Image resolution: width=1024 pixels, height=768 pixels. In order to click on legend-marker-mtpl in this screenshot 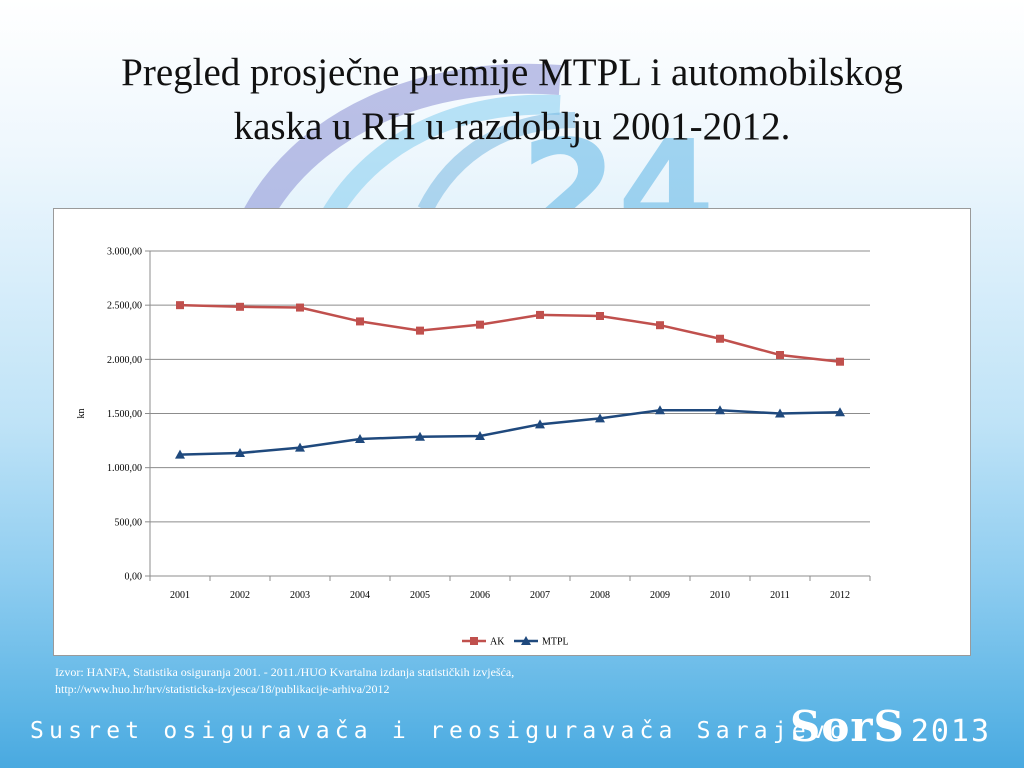, I will do `click(526, 640)`.